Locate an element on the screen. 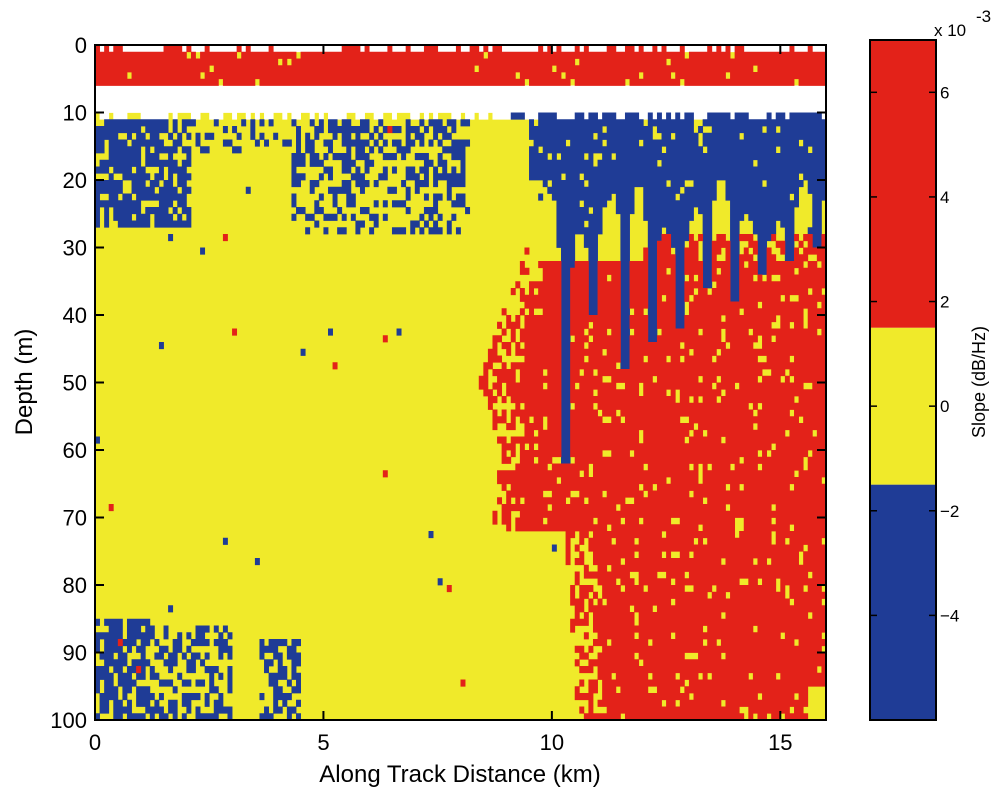 The width and height of the screenshot is (995, 789). y-tick-label: 70 is located at coordinates (75, 518).